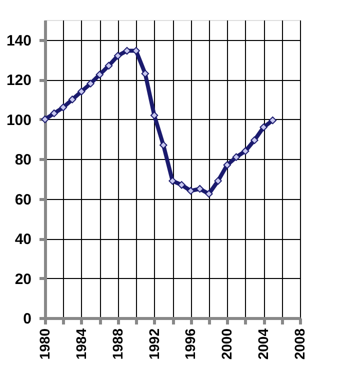  What do you see at coordinates (23, 199) in the screenshot?
I see `y-tick-label: 60` at bounding box center [23, 199].